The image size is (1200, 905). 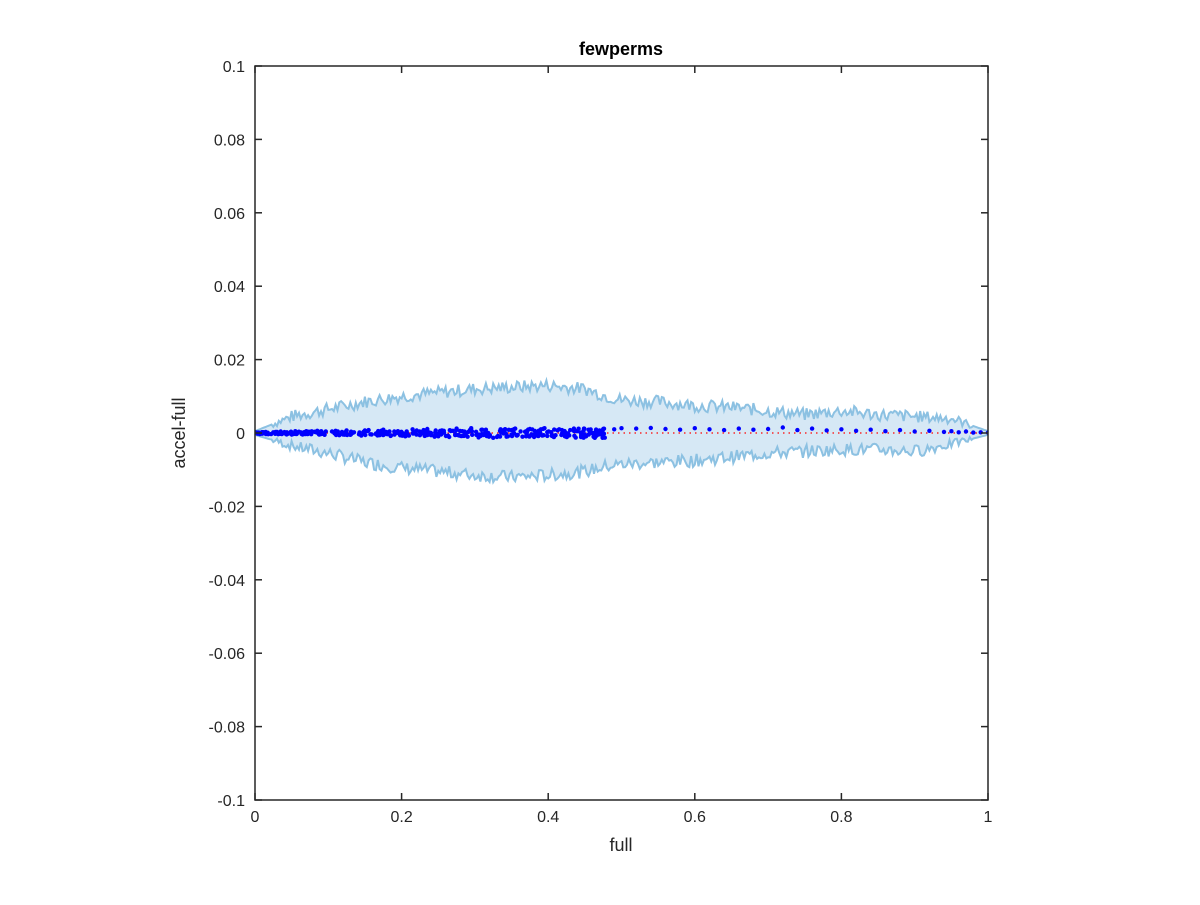 What do you see at coordinates (255, 817) in the screenshot?
I see `x-tick-label: 0` at bounding box center [255, 817].